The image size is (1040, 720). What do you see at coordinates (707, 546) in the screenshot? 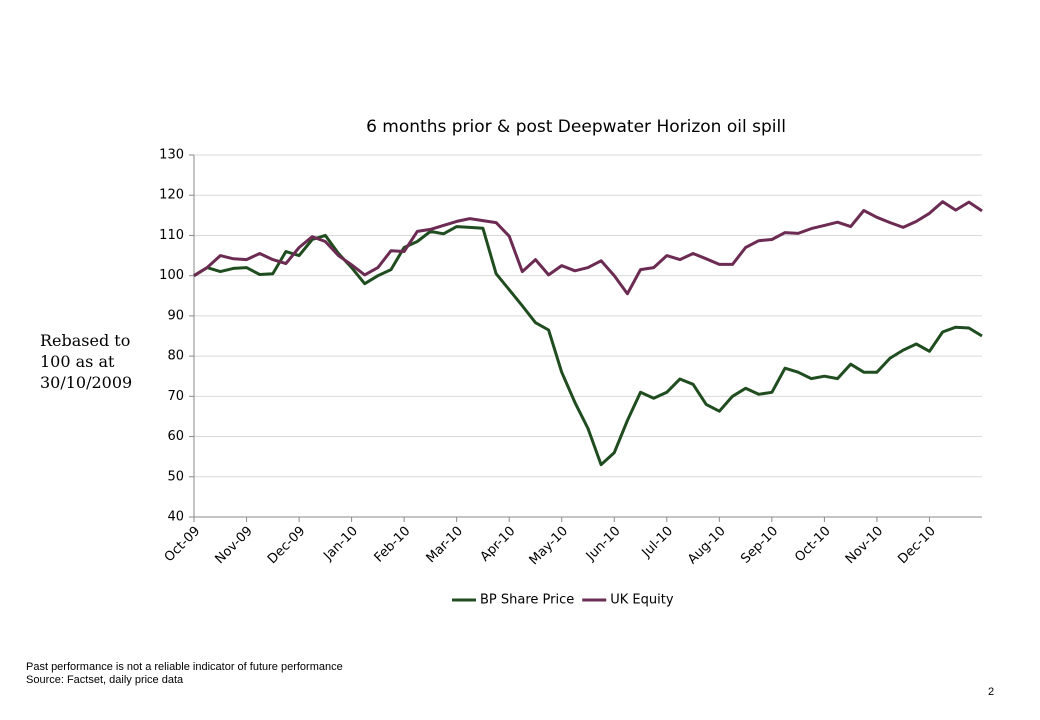
I see `x-tick-label: Aug-10` at bounding box center [707, 546].